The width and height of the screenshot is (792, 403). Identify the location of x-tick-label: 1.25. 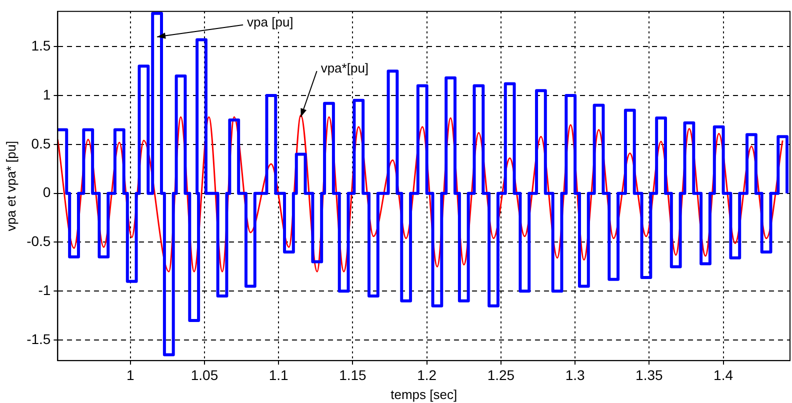
(501, 374).